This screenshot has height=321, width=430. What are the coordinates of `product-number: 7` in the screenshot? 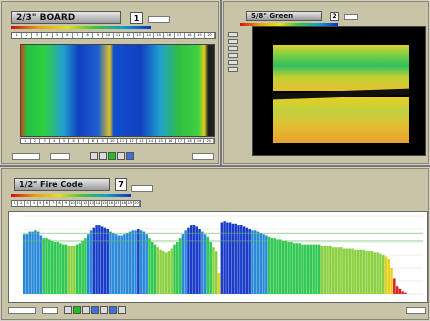 It's located at (121, 184).